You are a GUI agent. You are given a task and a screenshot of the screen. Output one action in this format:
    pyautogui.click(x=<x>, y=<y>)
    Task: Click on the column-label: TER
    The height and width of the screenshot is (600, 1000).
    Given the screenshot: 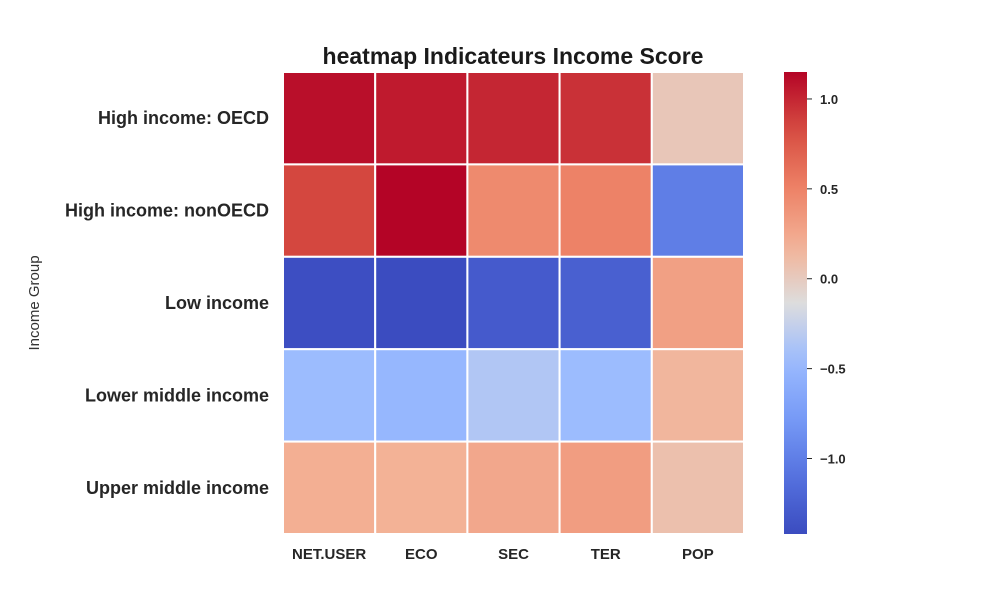 What is the action you would take?
    pyautogui.click(x=606, y=554)
    